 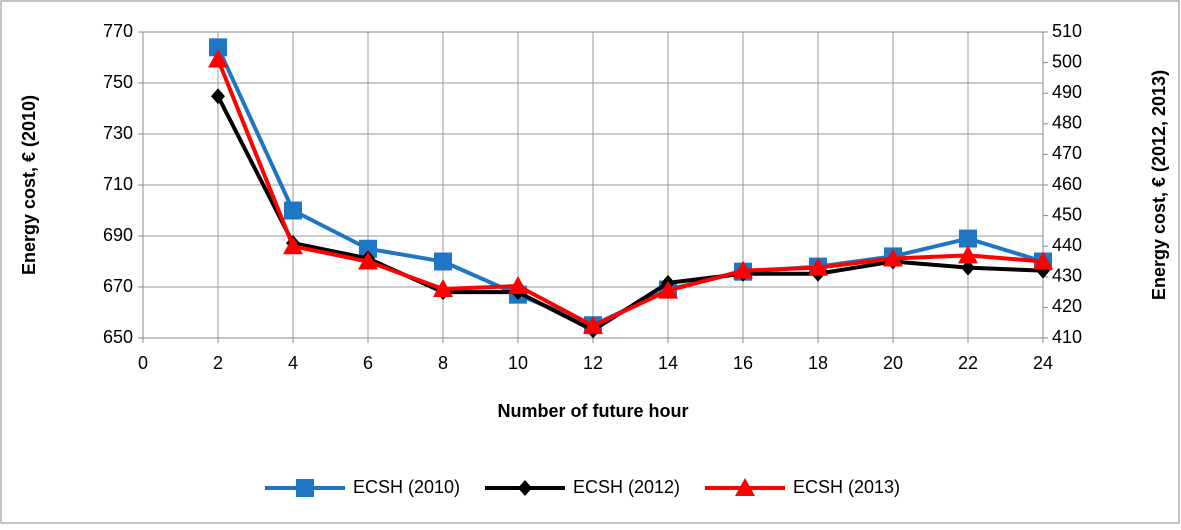 What do you see at coordinates (1159, 185) in the screenshot?
I see `y2-axis-title: Energy cost, € (2012, 2013)` at bounding box center [1159, 185].